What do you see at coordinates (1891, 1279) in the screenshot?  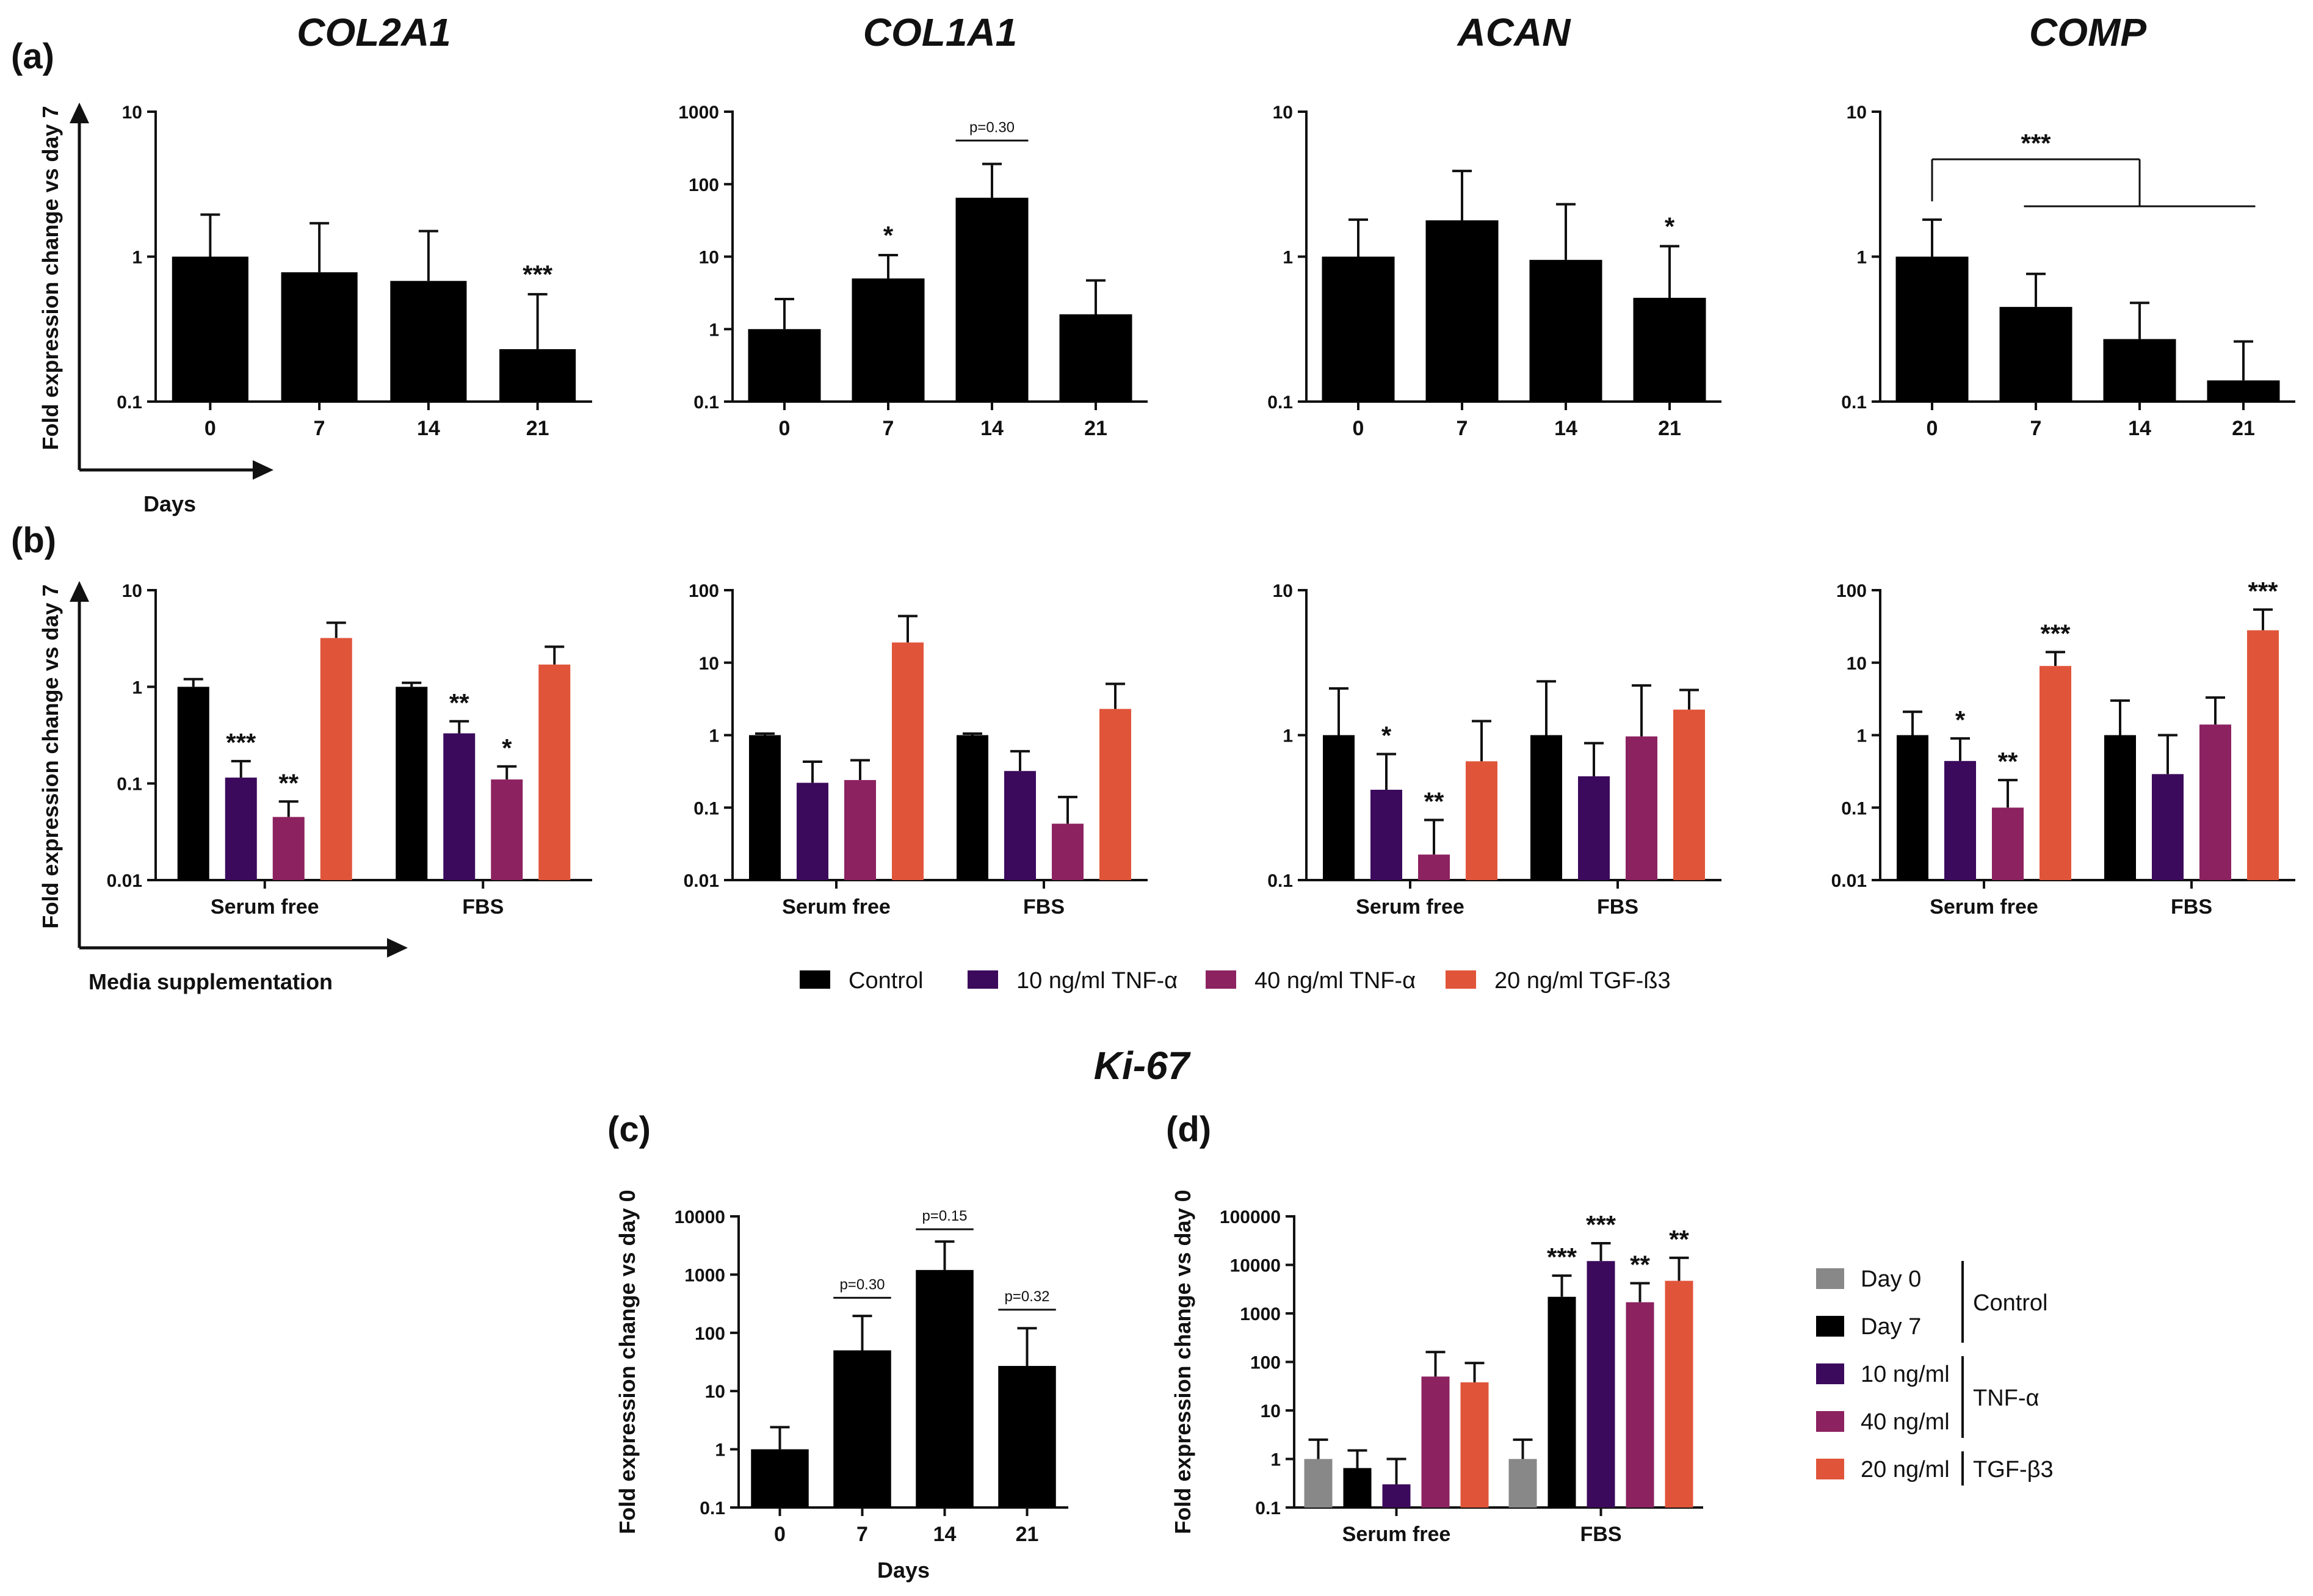 I see `legend-item-label: Day 0` at bounding box center [1891, 1279].